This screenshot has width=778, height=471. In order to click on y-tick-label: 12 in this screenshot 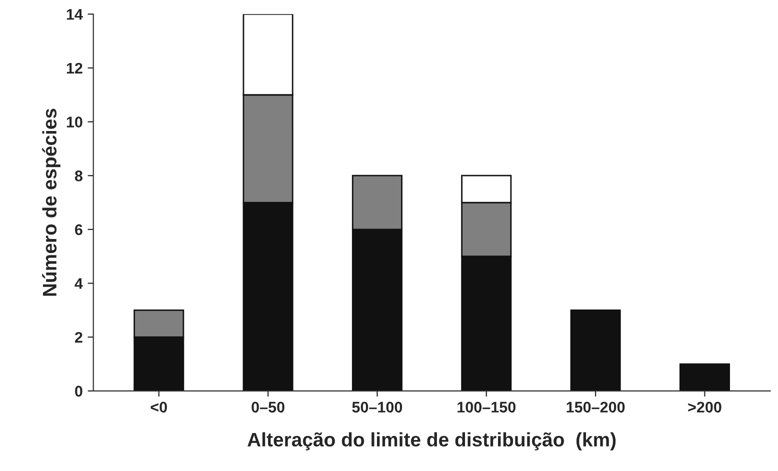, I will do `click(74, 68)`.